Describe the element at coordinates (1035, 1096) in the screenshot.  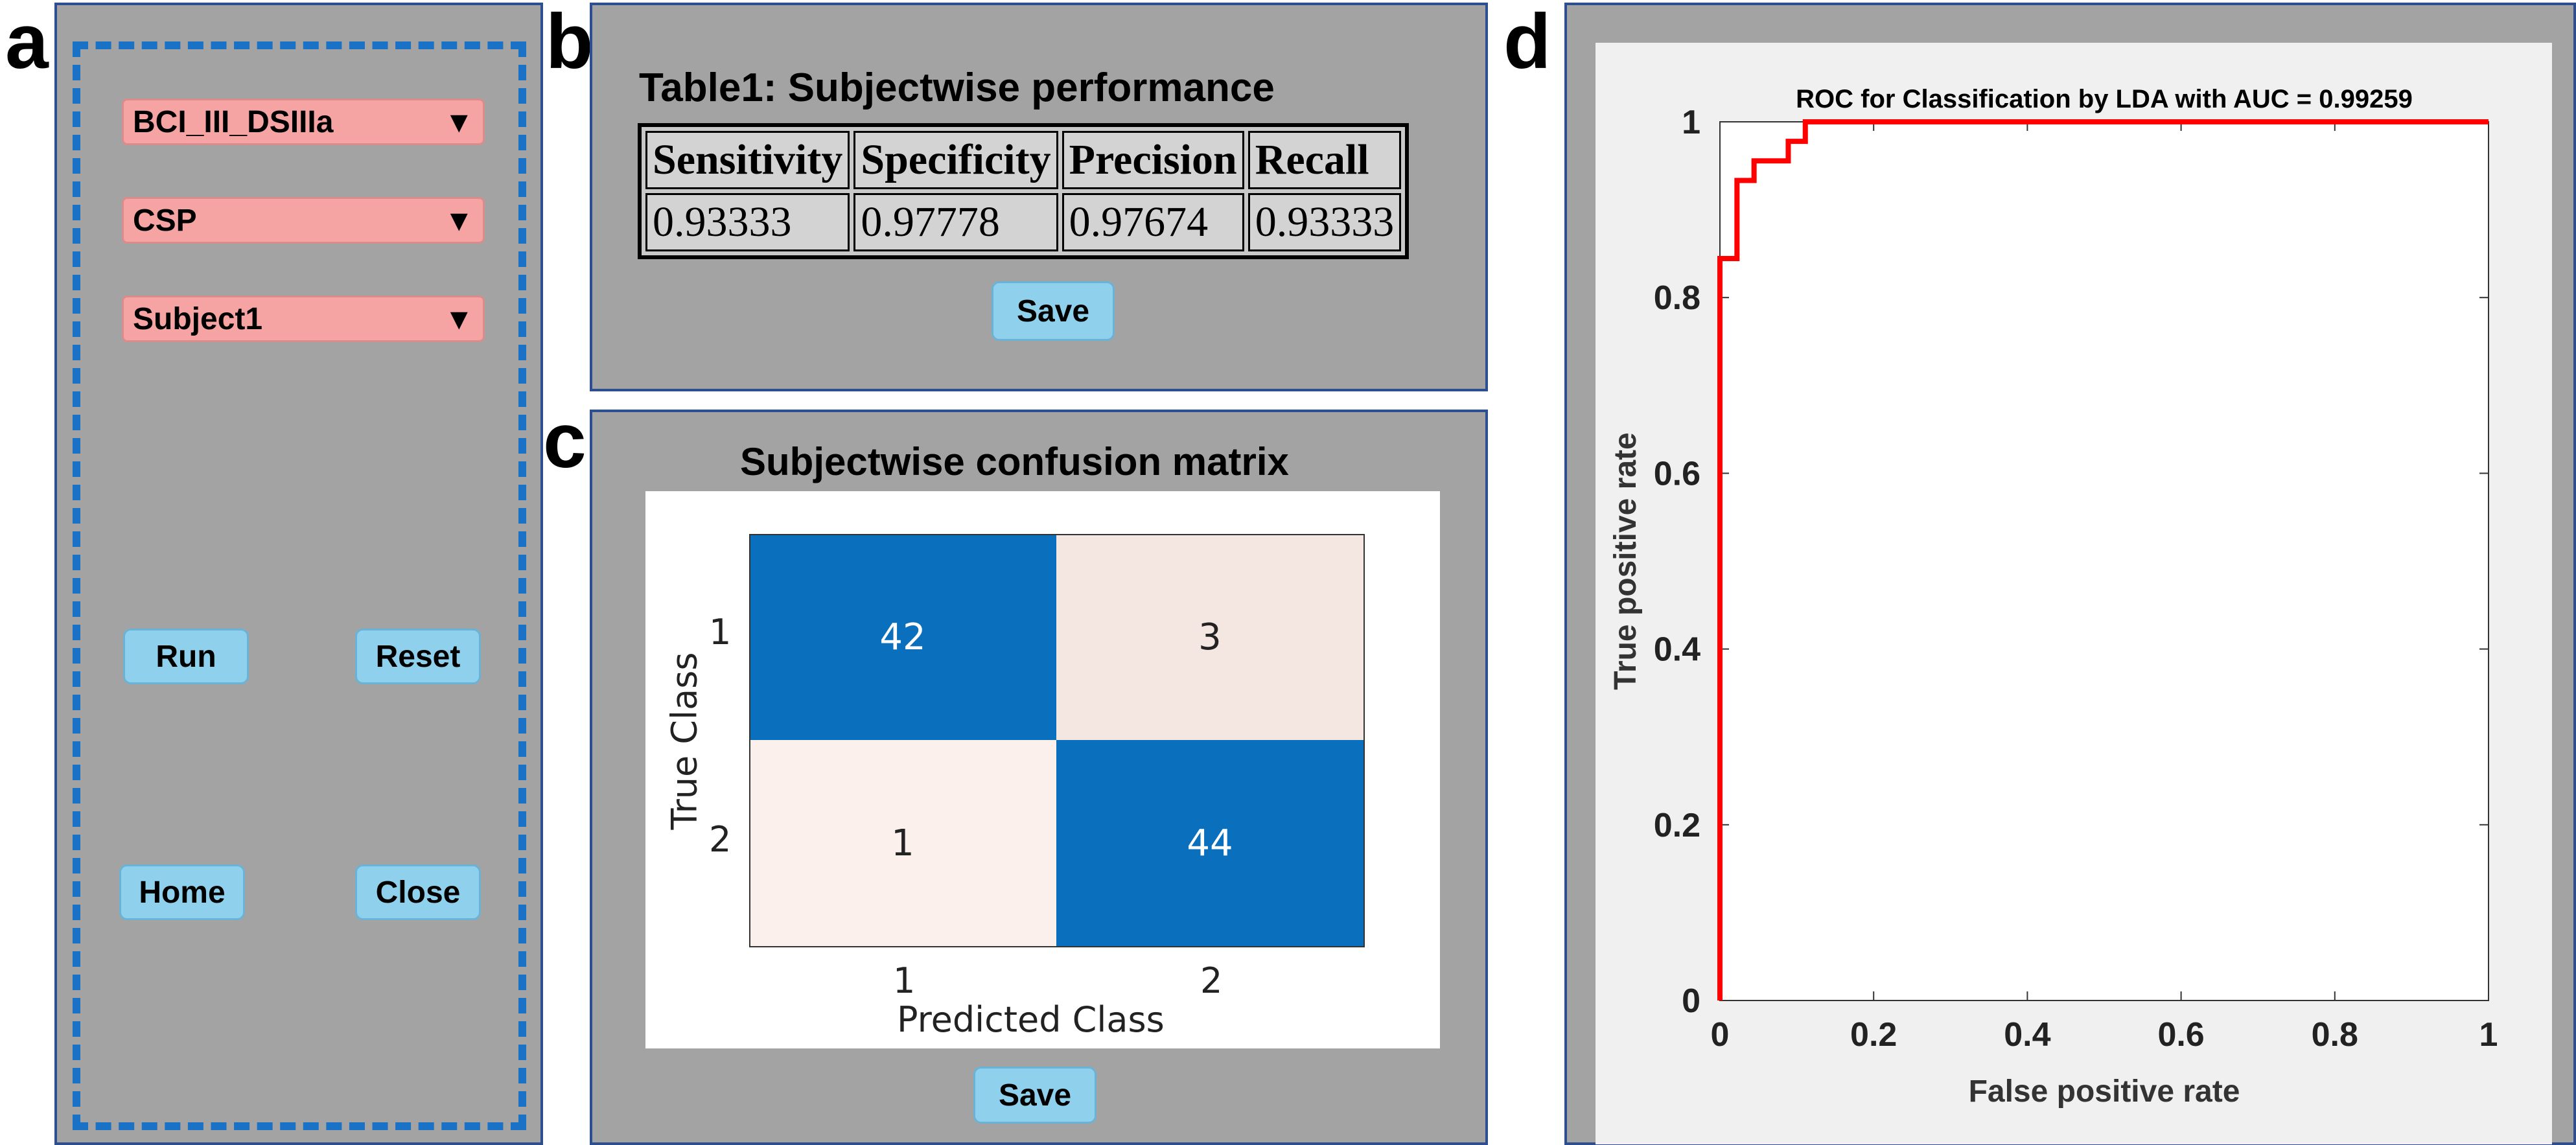
I see `save-matrix-button: Save` at that location.